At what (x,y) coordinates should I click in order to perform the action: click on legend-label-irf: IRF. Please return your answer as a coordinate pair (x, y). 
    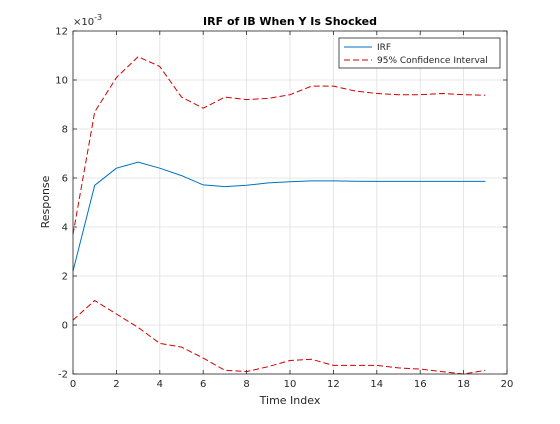
    Looking at the image, I should click on (384, 48).